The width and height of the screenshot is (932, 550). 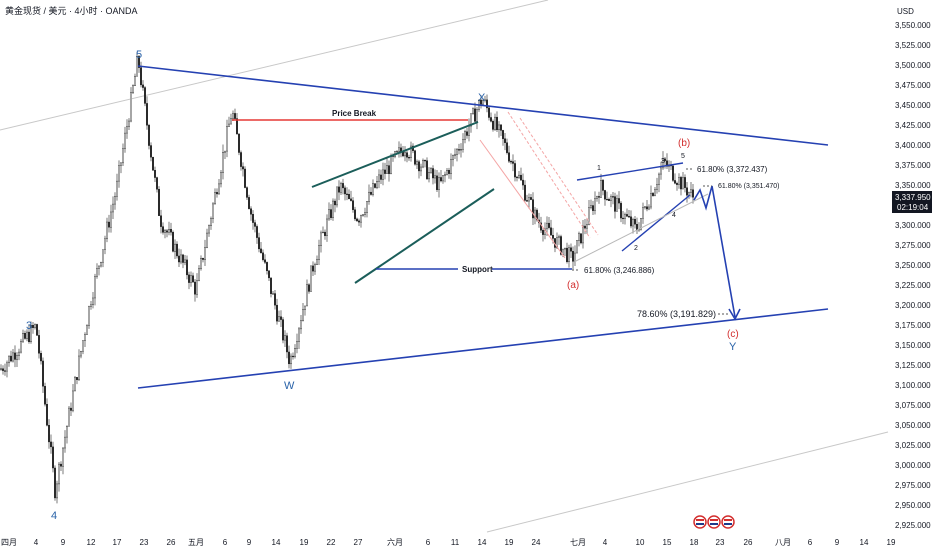 What do you see at coordinates (331, 542) in the screenshot?
I see `time-tick-label: 22` at bounding box center [331, 542].